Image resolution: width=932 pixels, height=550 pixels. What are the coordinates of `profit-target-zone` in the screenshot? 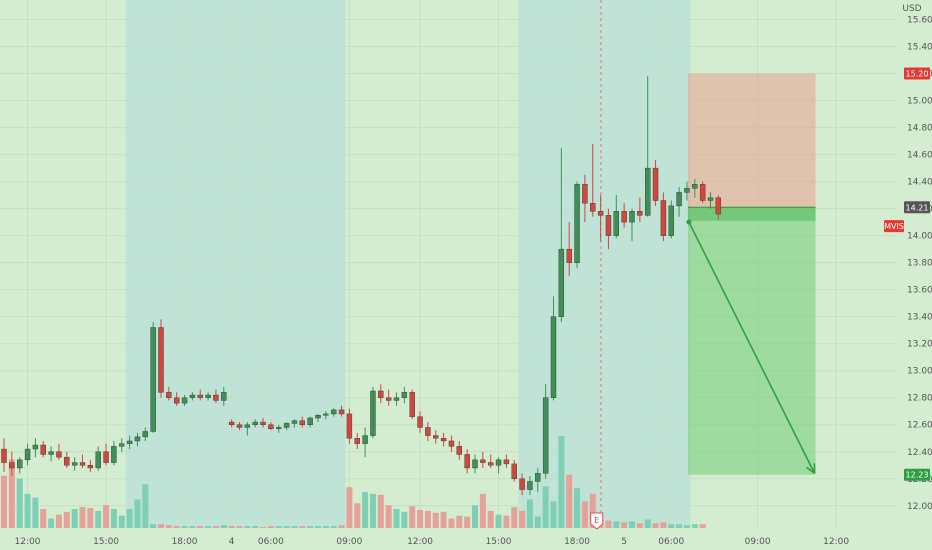 It's located at (751, 341).